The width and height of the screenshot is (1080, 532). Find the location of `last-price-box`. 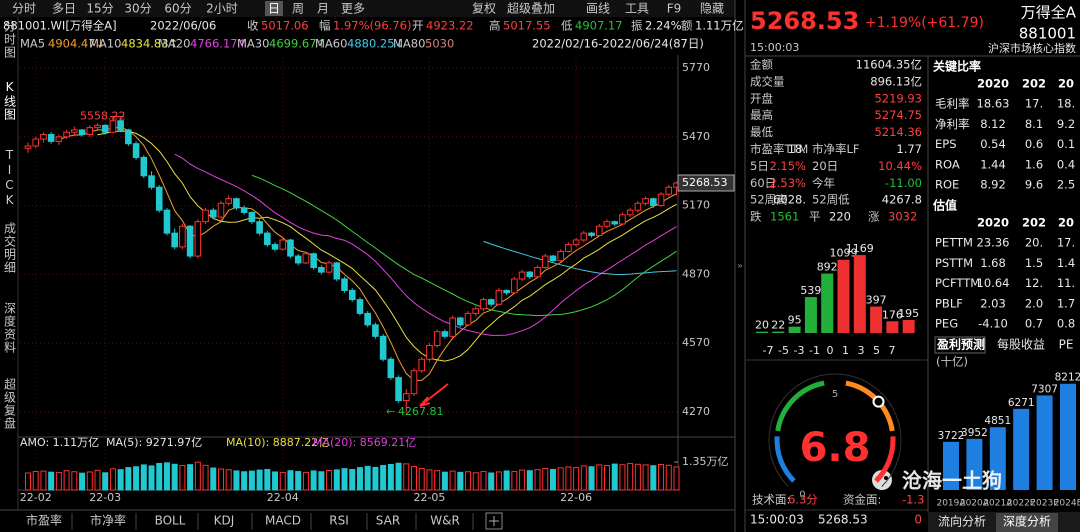

last-price-box is located at coordinates (706, 183).